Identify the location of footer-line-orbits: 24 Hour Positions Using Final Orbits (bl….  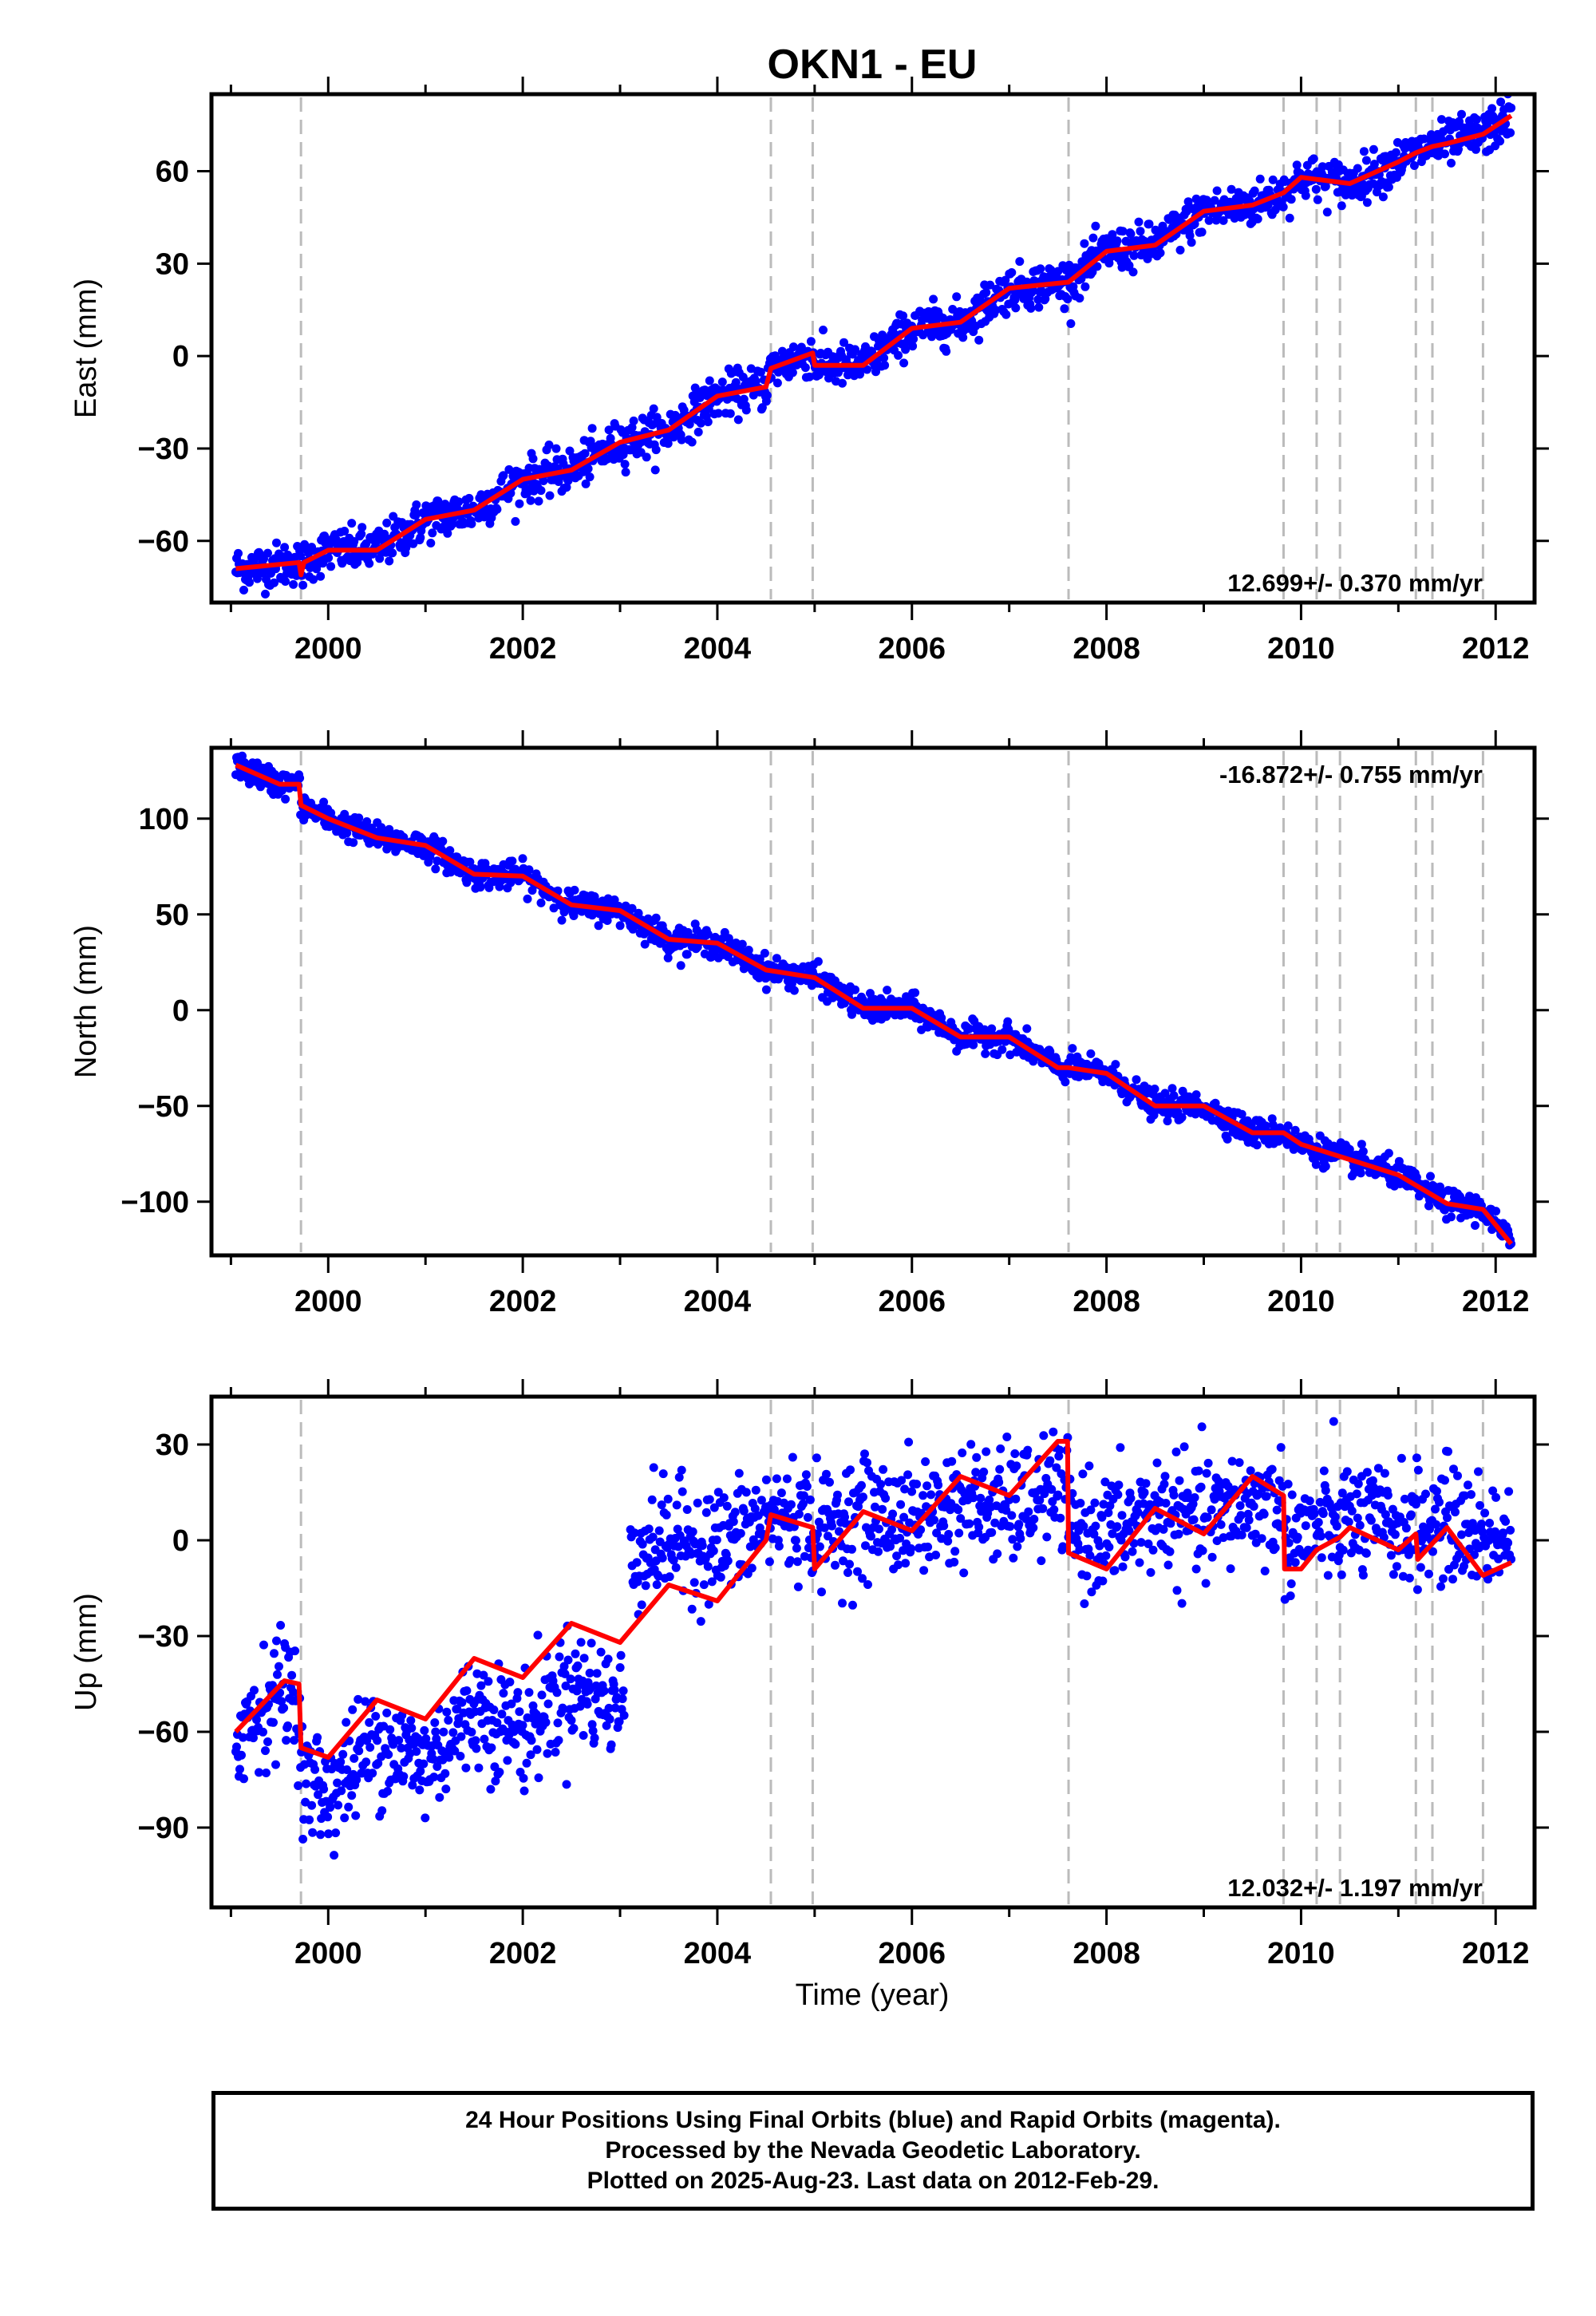
(873, 2120).